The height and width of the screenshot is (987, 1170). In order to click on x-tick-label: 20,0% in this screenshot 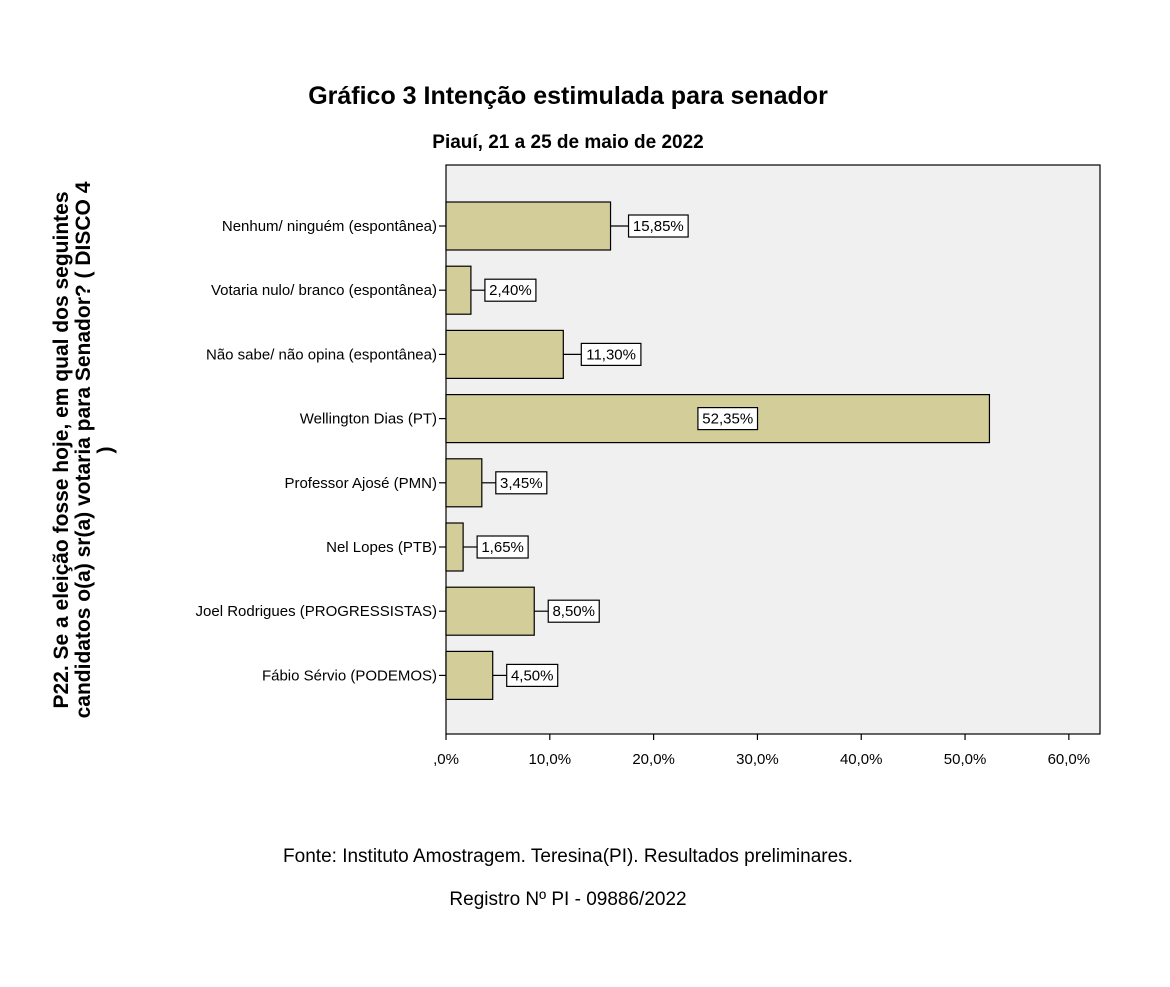, I will do `click(653, 759)`.